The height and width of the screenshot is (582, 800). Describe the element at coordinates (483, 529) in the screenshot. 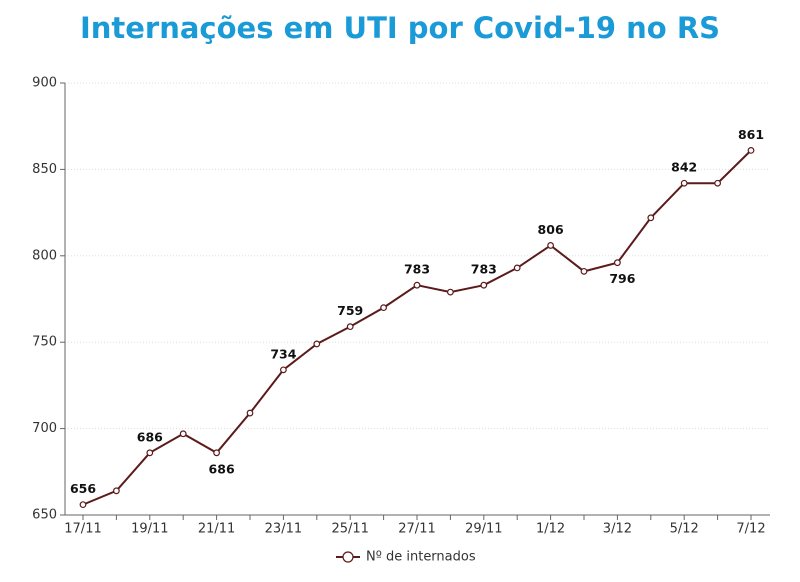

I see `x-tick-label: 29/11` at that location.